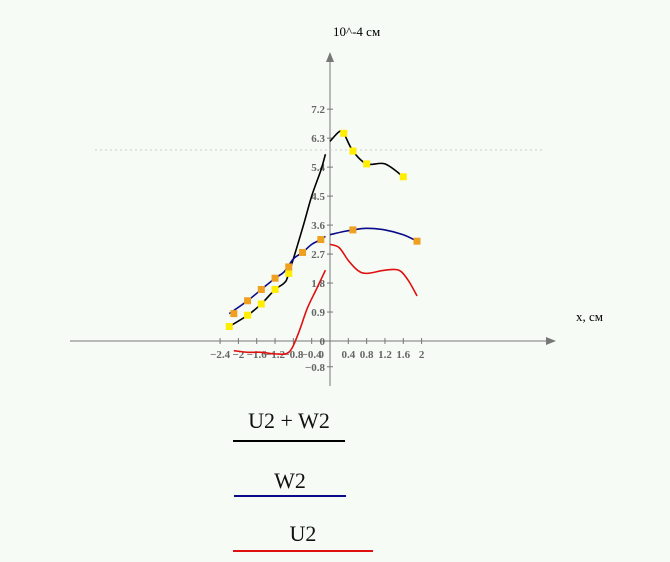  What do you see at coordinates (385, 355) in the screenshot?
I see `x-tick-label: 1.2` at bounding box center [385, 355].